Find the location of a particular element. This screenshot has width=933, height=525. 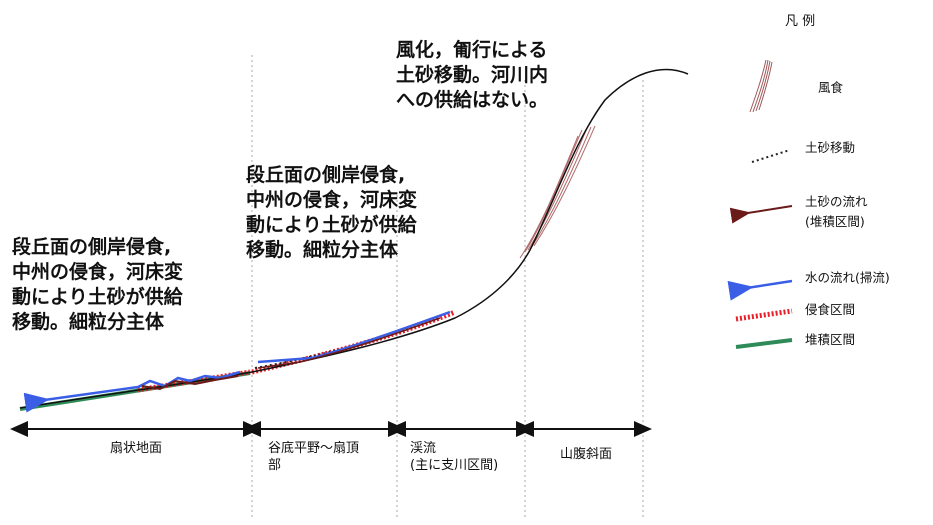

slope-wind-erosion is located at coordinates (557, 192).